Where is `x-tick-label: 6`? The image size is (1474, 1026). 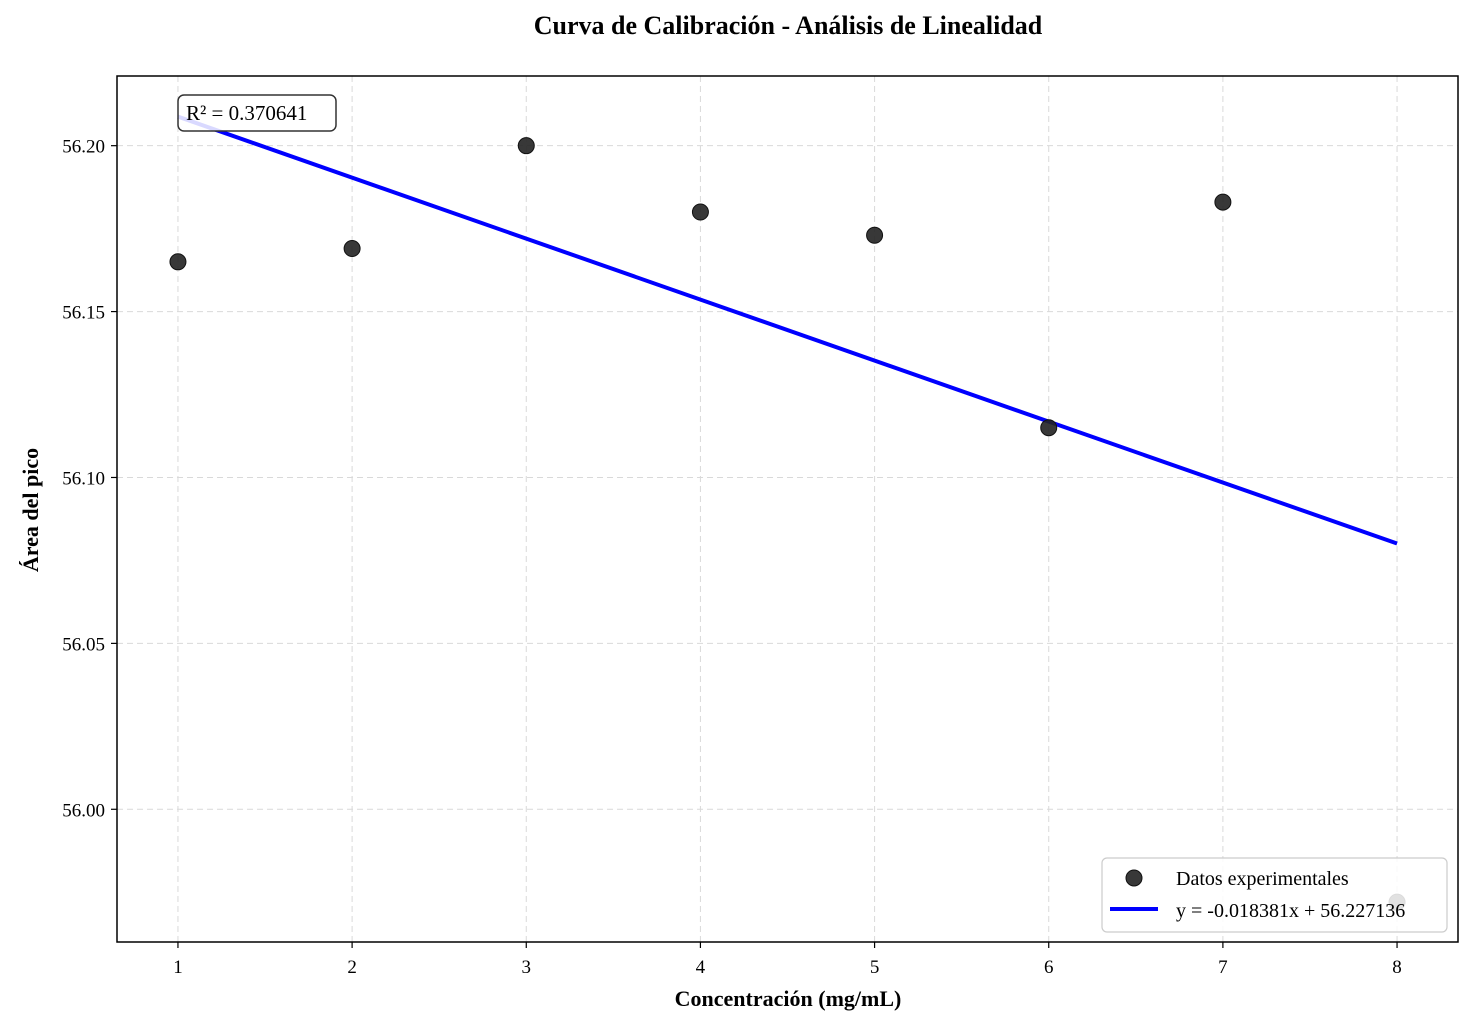
x-tick-label: 6 is located at coordinates (1049, 967).